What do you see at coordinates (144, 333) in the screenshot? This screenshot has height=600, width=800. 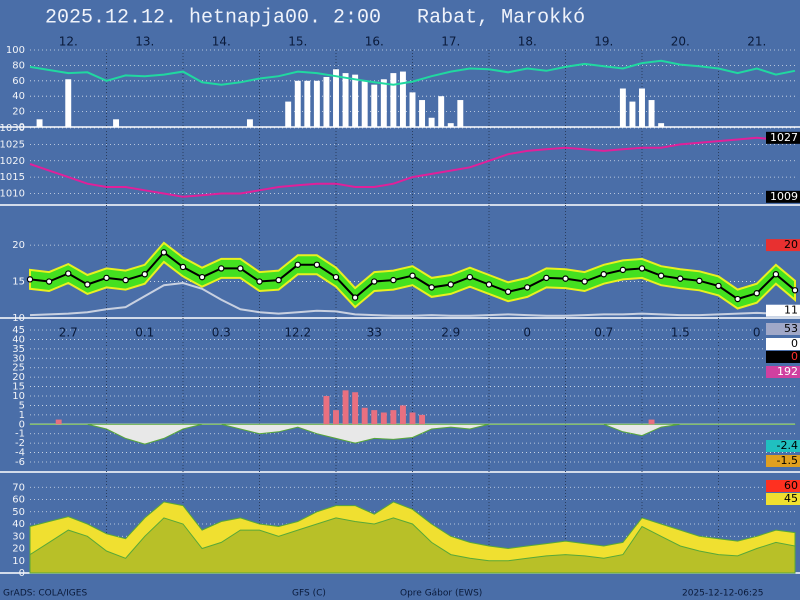 I see `daily-amount: 0.1` at bounding box center [144, 333].